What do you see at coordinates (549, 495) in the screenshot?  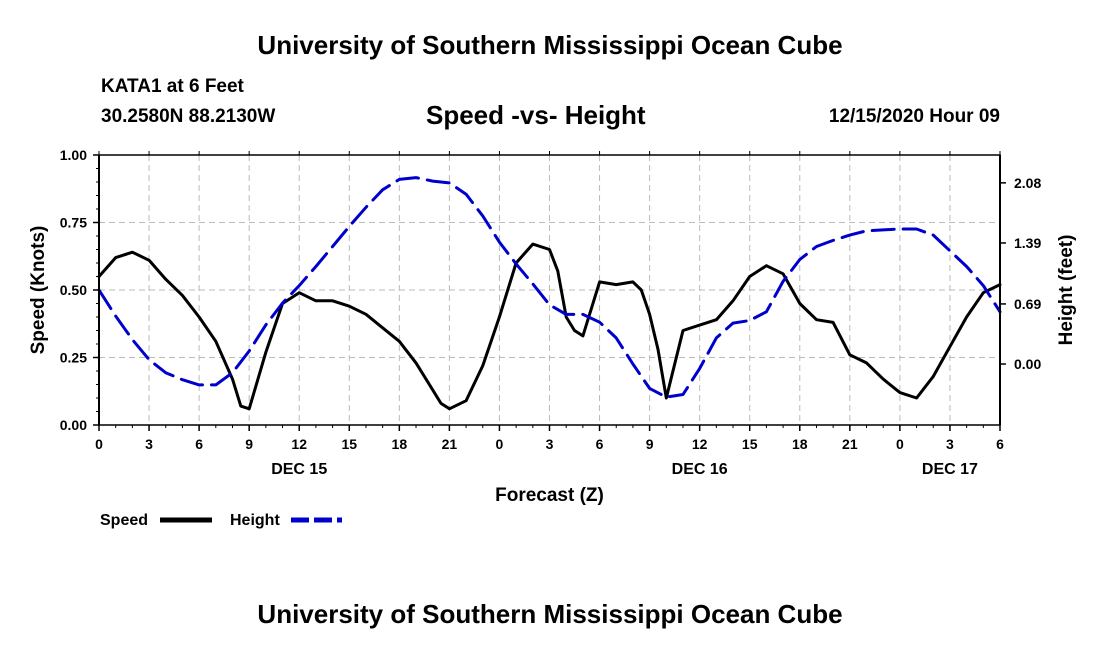 I see `x-axis-title: Forecast (Z)` at bounding box center [549, 495].